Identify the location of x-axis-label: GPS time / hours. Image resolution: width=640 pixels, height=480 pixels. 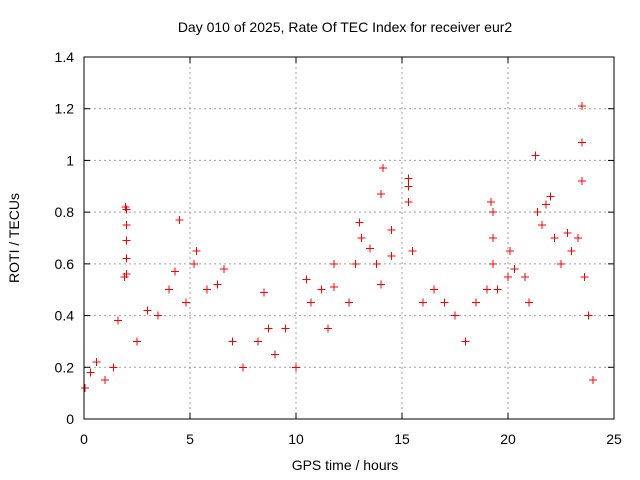
(345, 465).